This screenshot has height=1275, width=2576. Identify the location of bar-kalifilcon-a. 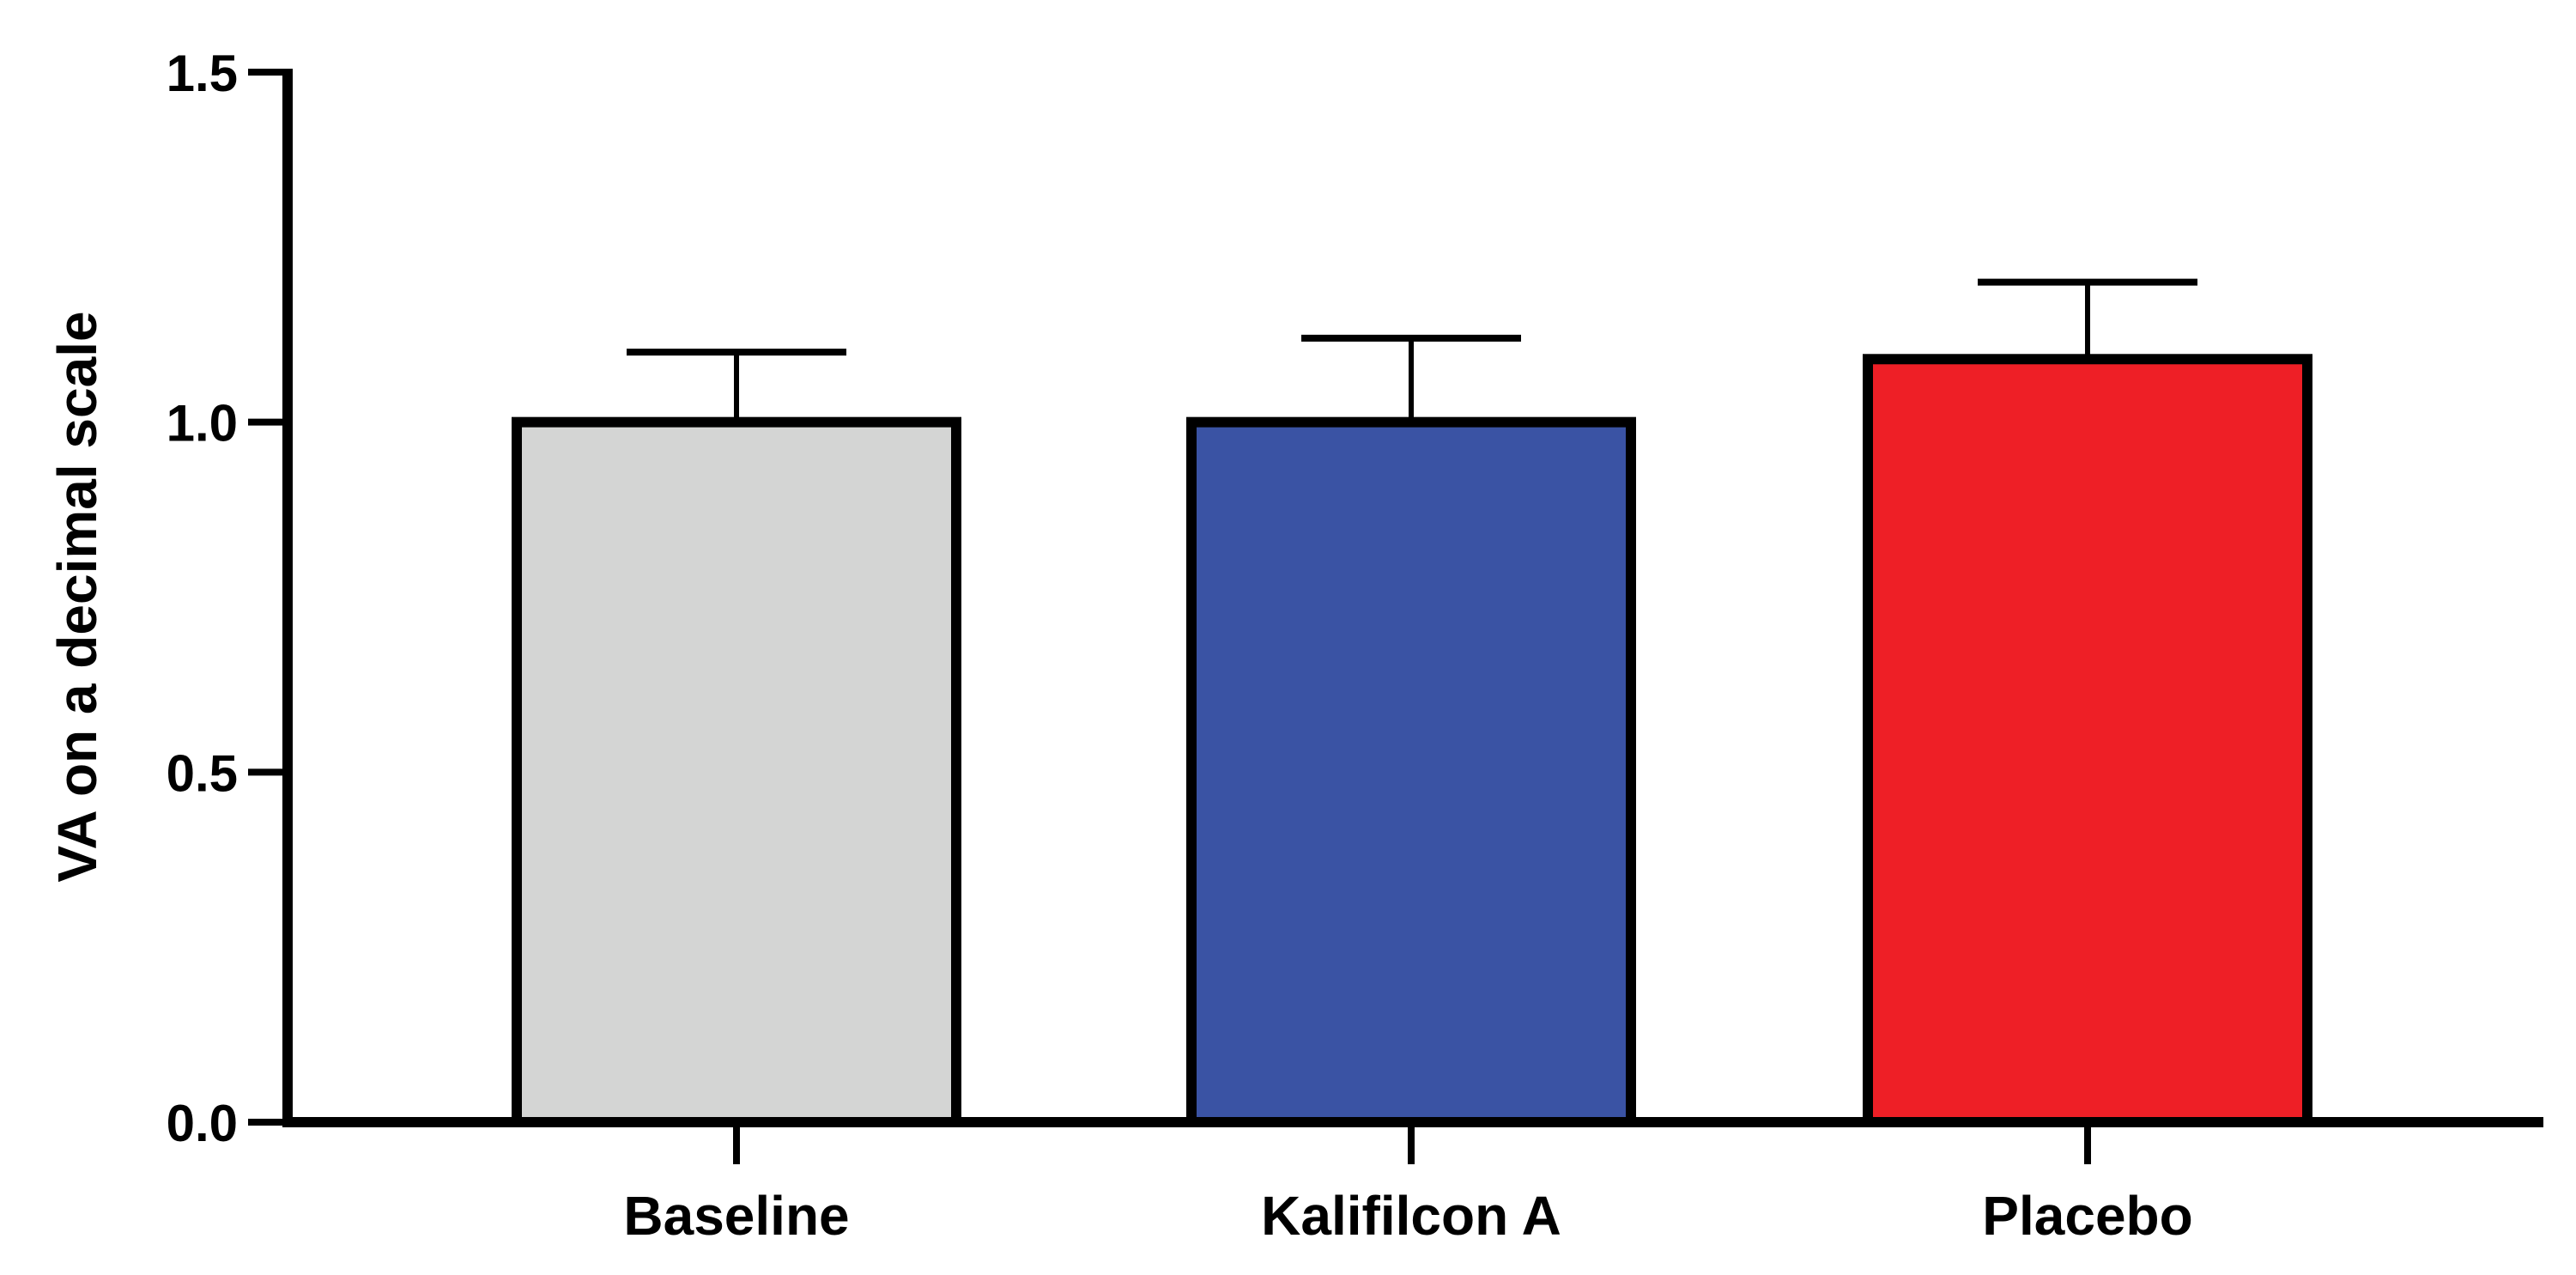
(1411, 771).